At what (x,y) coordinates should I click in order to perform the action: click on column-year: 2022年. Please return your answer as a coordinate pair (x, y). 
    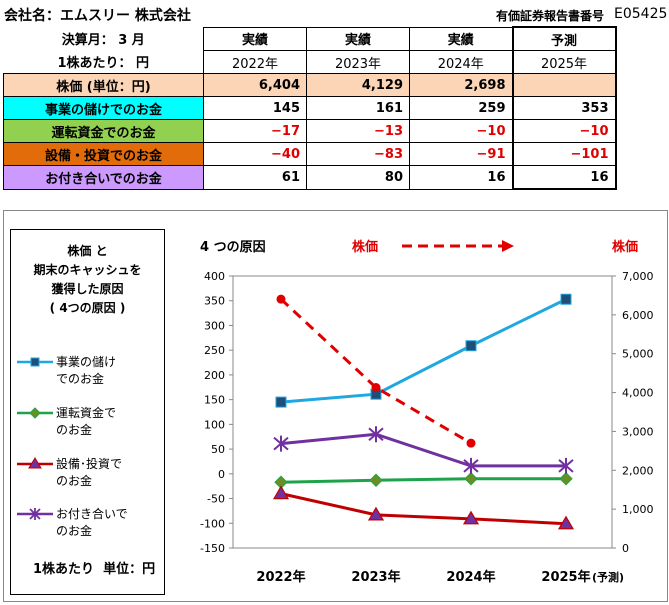
    Looking at the image, I should click on (255, 62).